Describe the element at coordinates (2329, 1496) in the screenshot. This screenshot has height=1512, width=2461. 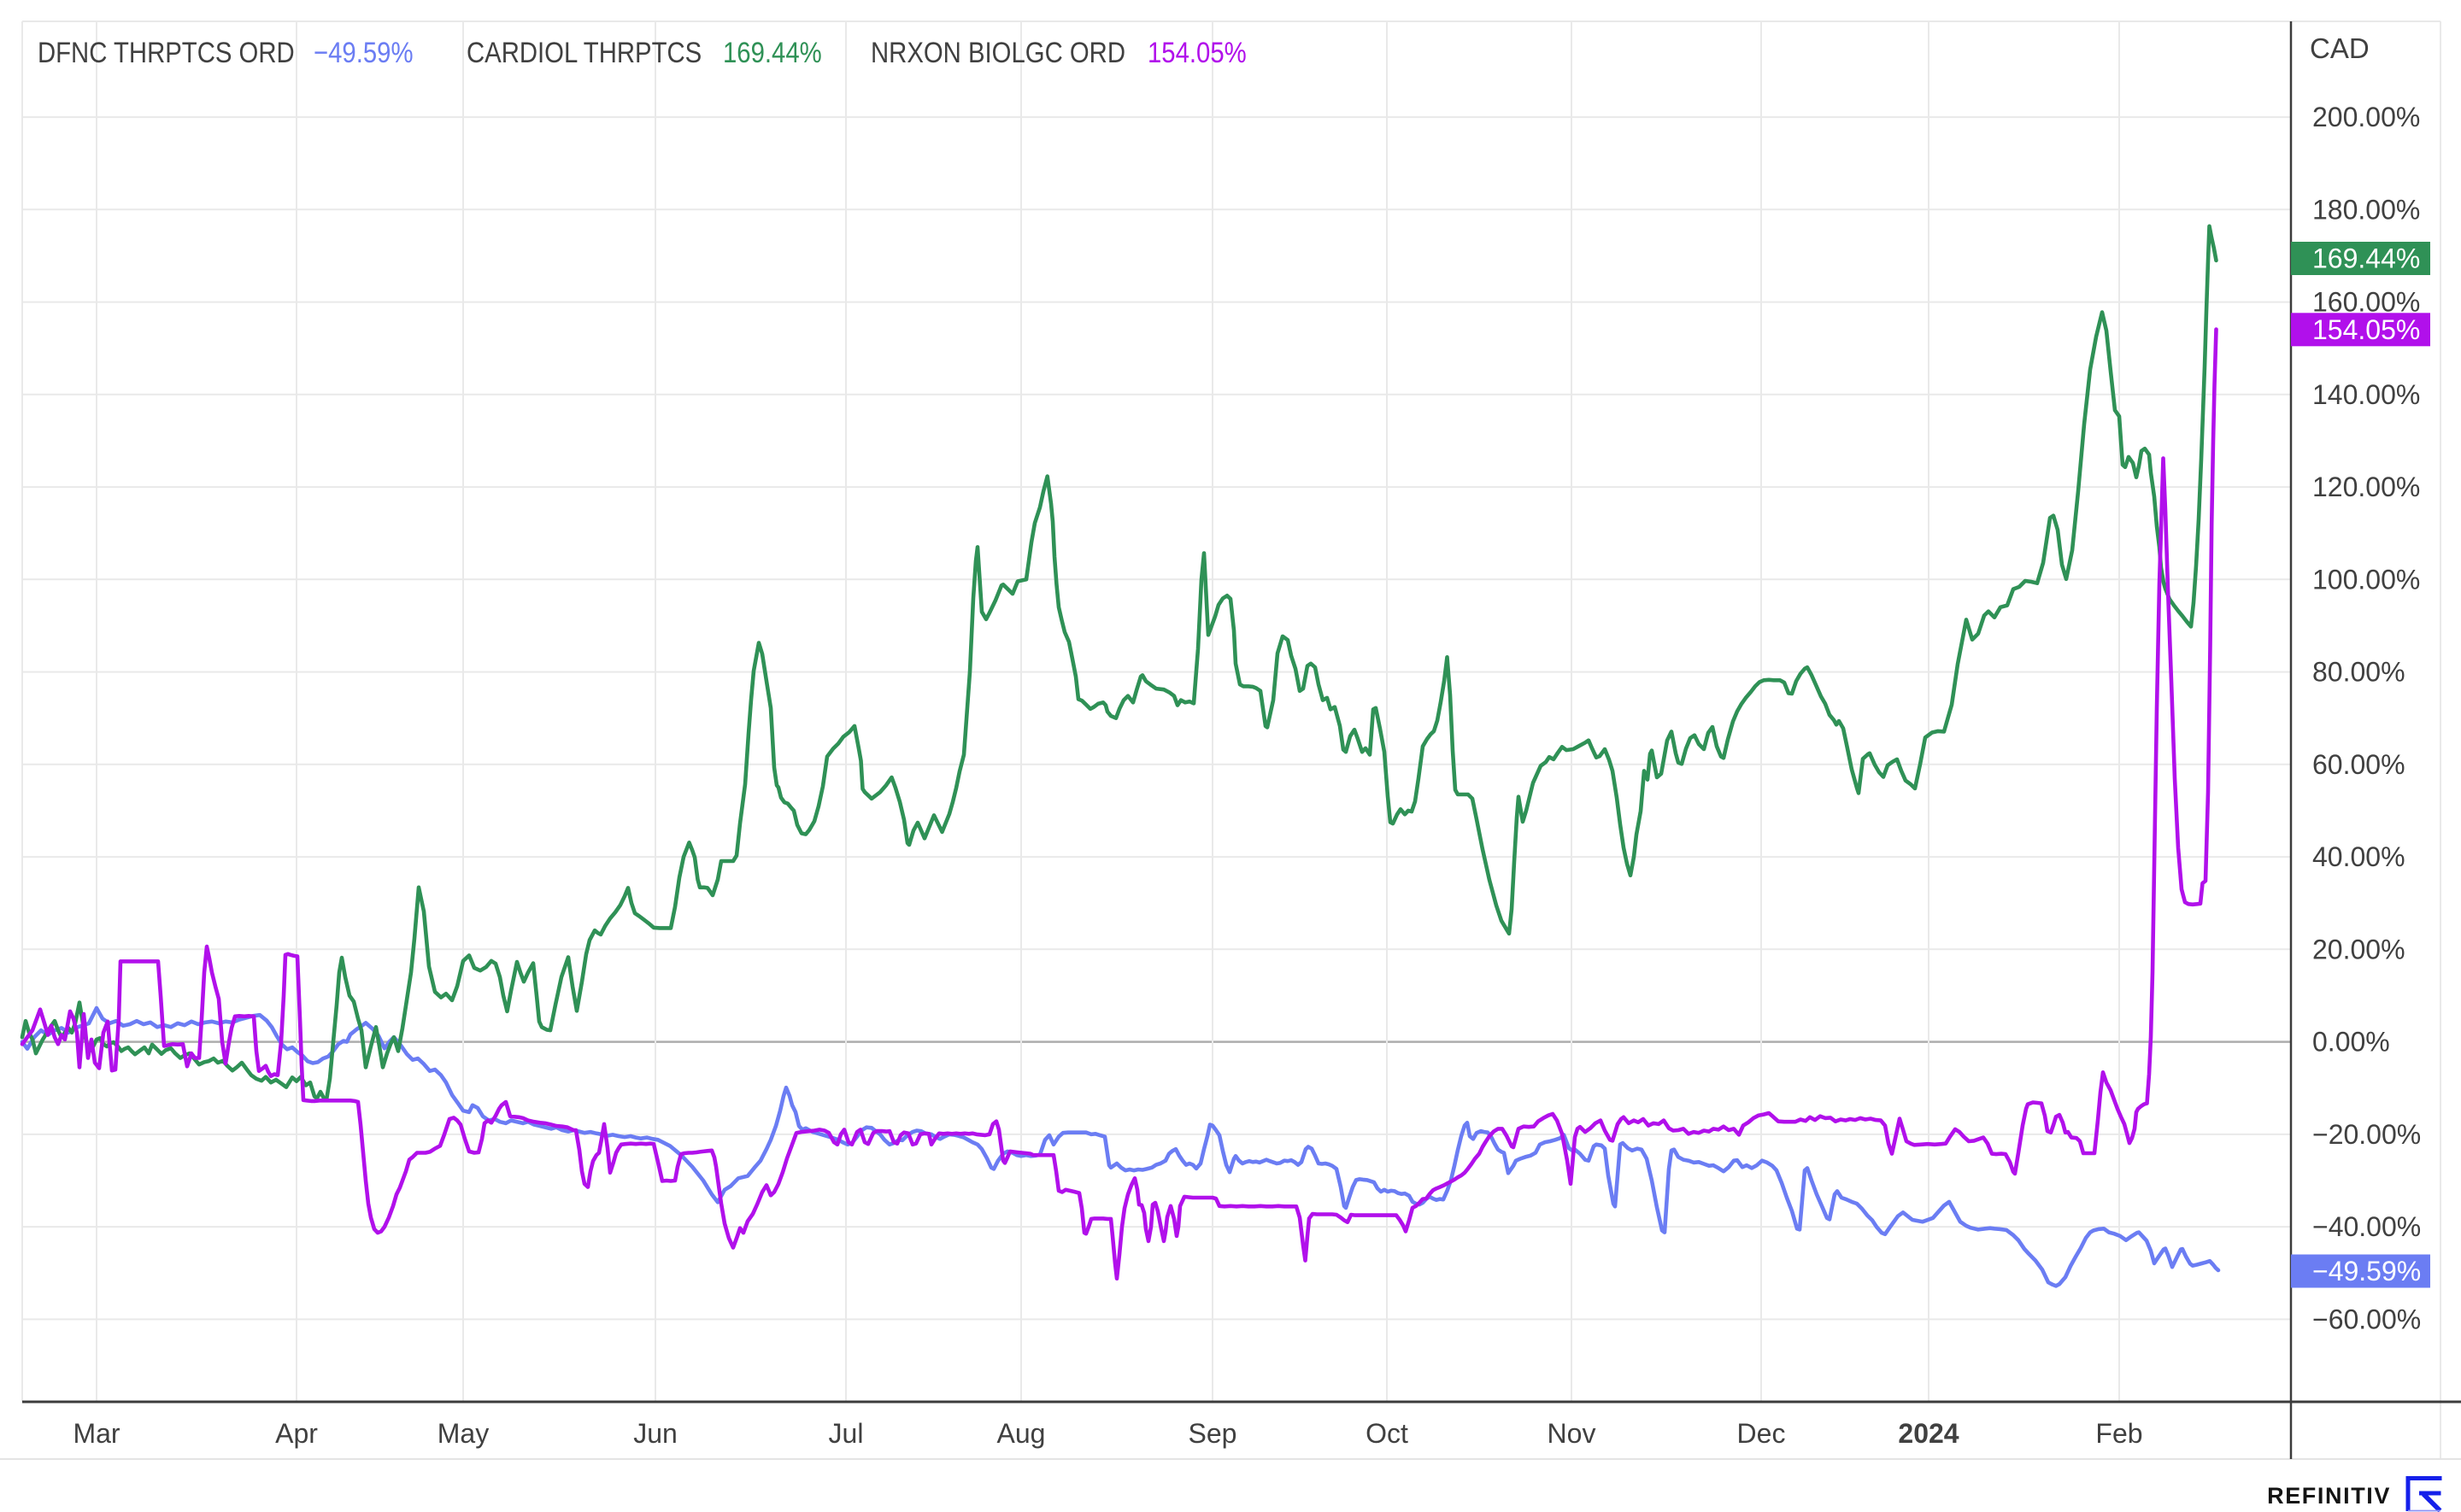
I see `svg-text: REFINITIV` at that location.